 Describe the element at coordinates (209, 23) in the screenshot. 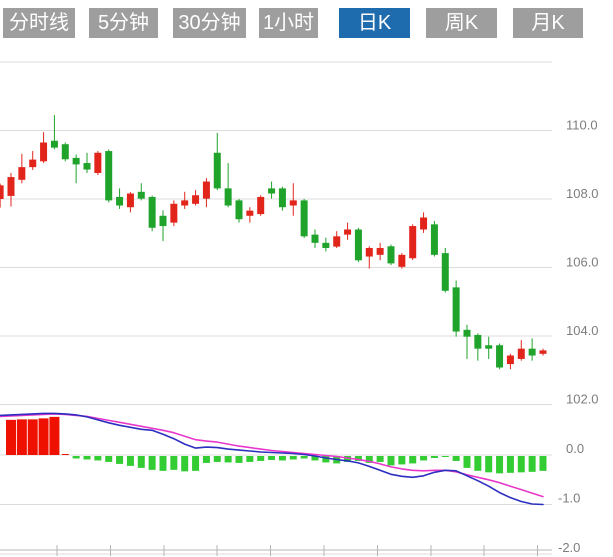

I see `tab-30-minute: 30分钟` at that location.